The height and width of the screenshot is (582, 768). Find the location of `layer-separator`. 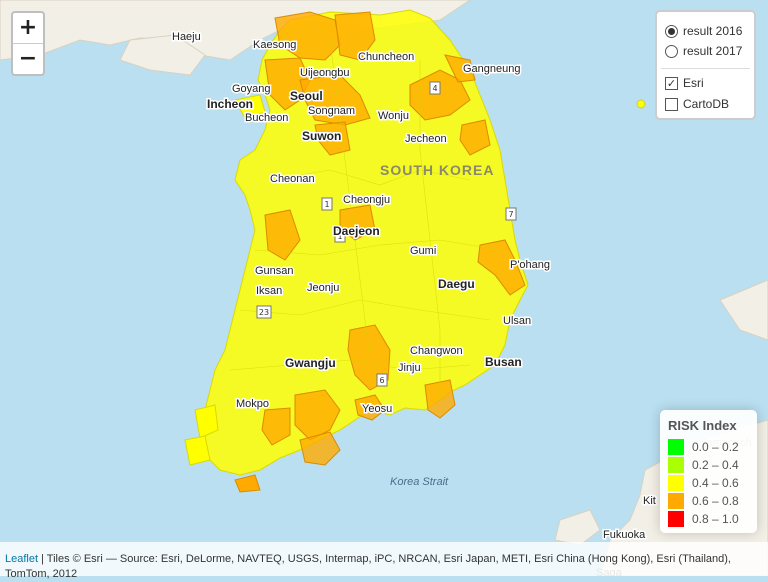

layer-separator is located at coordinates (705, 68).